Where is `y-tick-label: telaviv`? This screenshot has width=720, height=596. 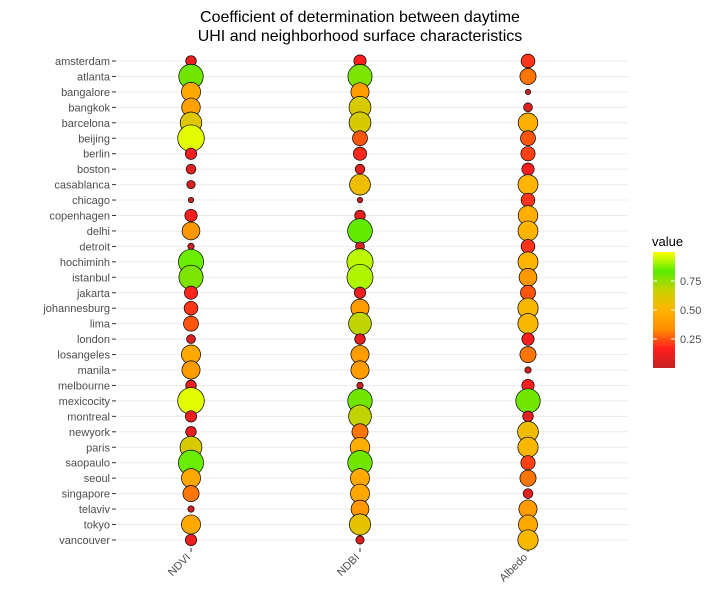 y-tick-label: telaviv is located at coordinates (95, 510).